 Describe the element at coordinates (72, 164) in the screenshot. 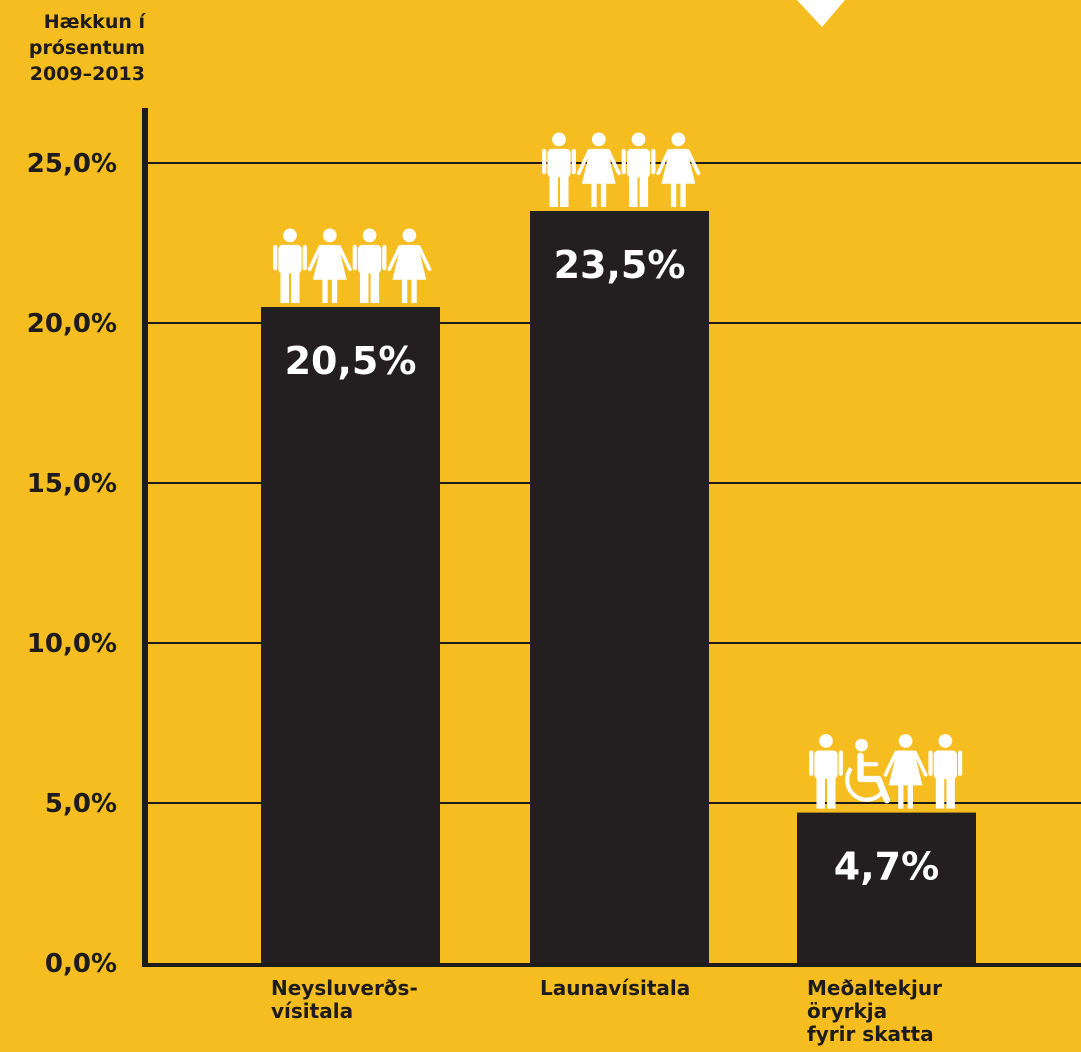

I see `y-tick-label: 25,0%` at that location.